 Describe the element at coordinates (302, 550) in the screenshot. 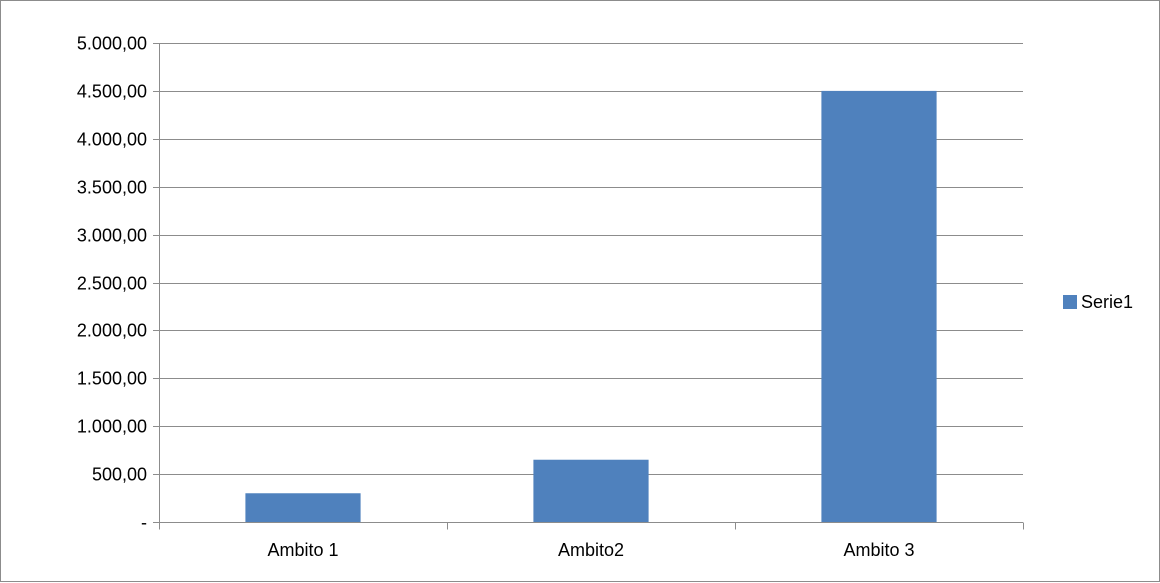

I see `x-tick-label: Ambito 1` at that location.